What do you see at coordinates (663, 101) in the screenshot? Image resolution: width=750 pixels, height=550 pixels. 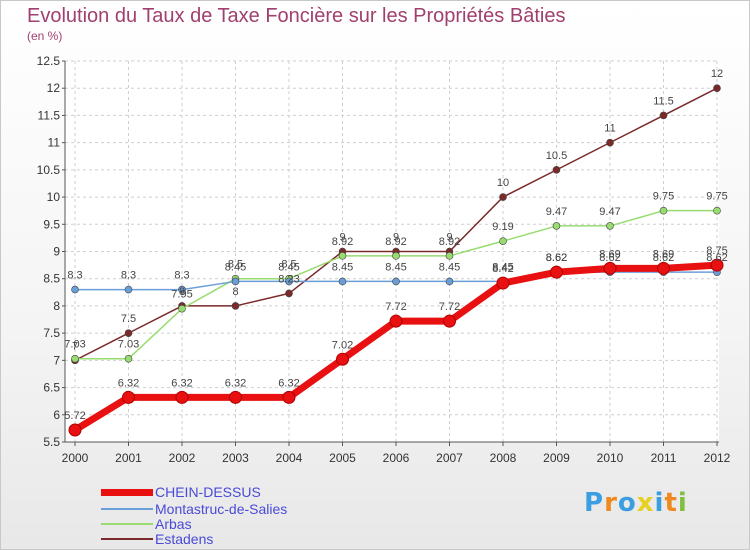 I see `data-label-estadens: 11.5` at bounding box center [663, 101].